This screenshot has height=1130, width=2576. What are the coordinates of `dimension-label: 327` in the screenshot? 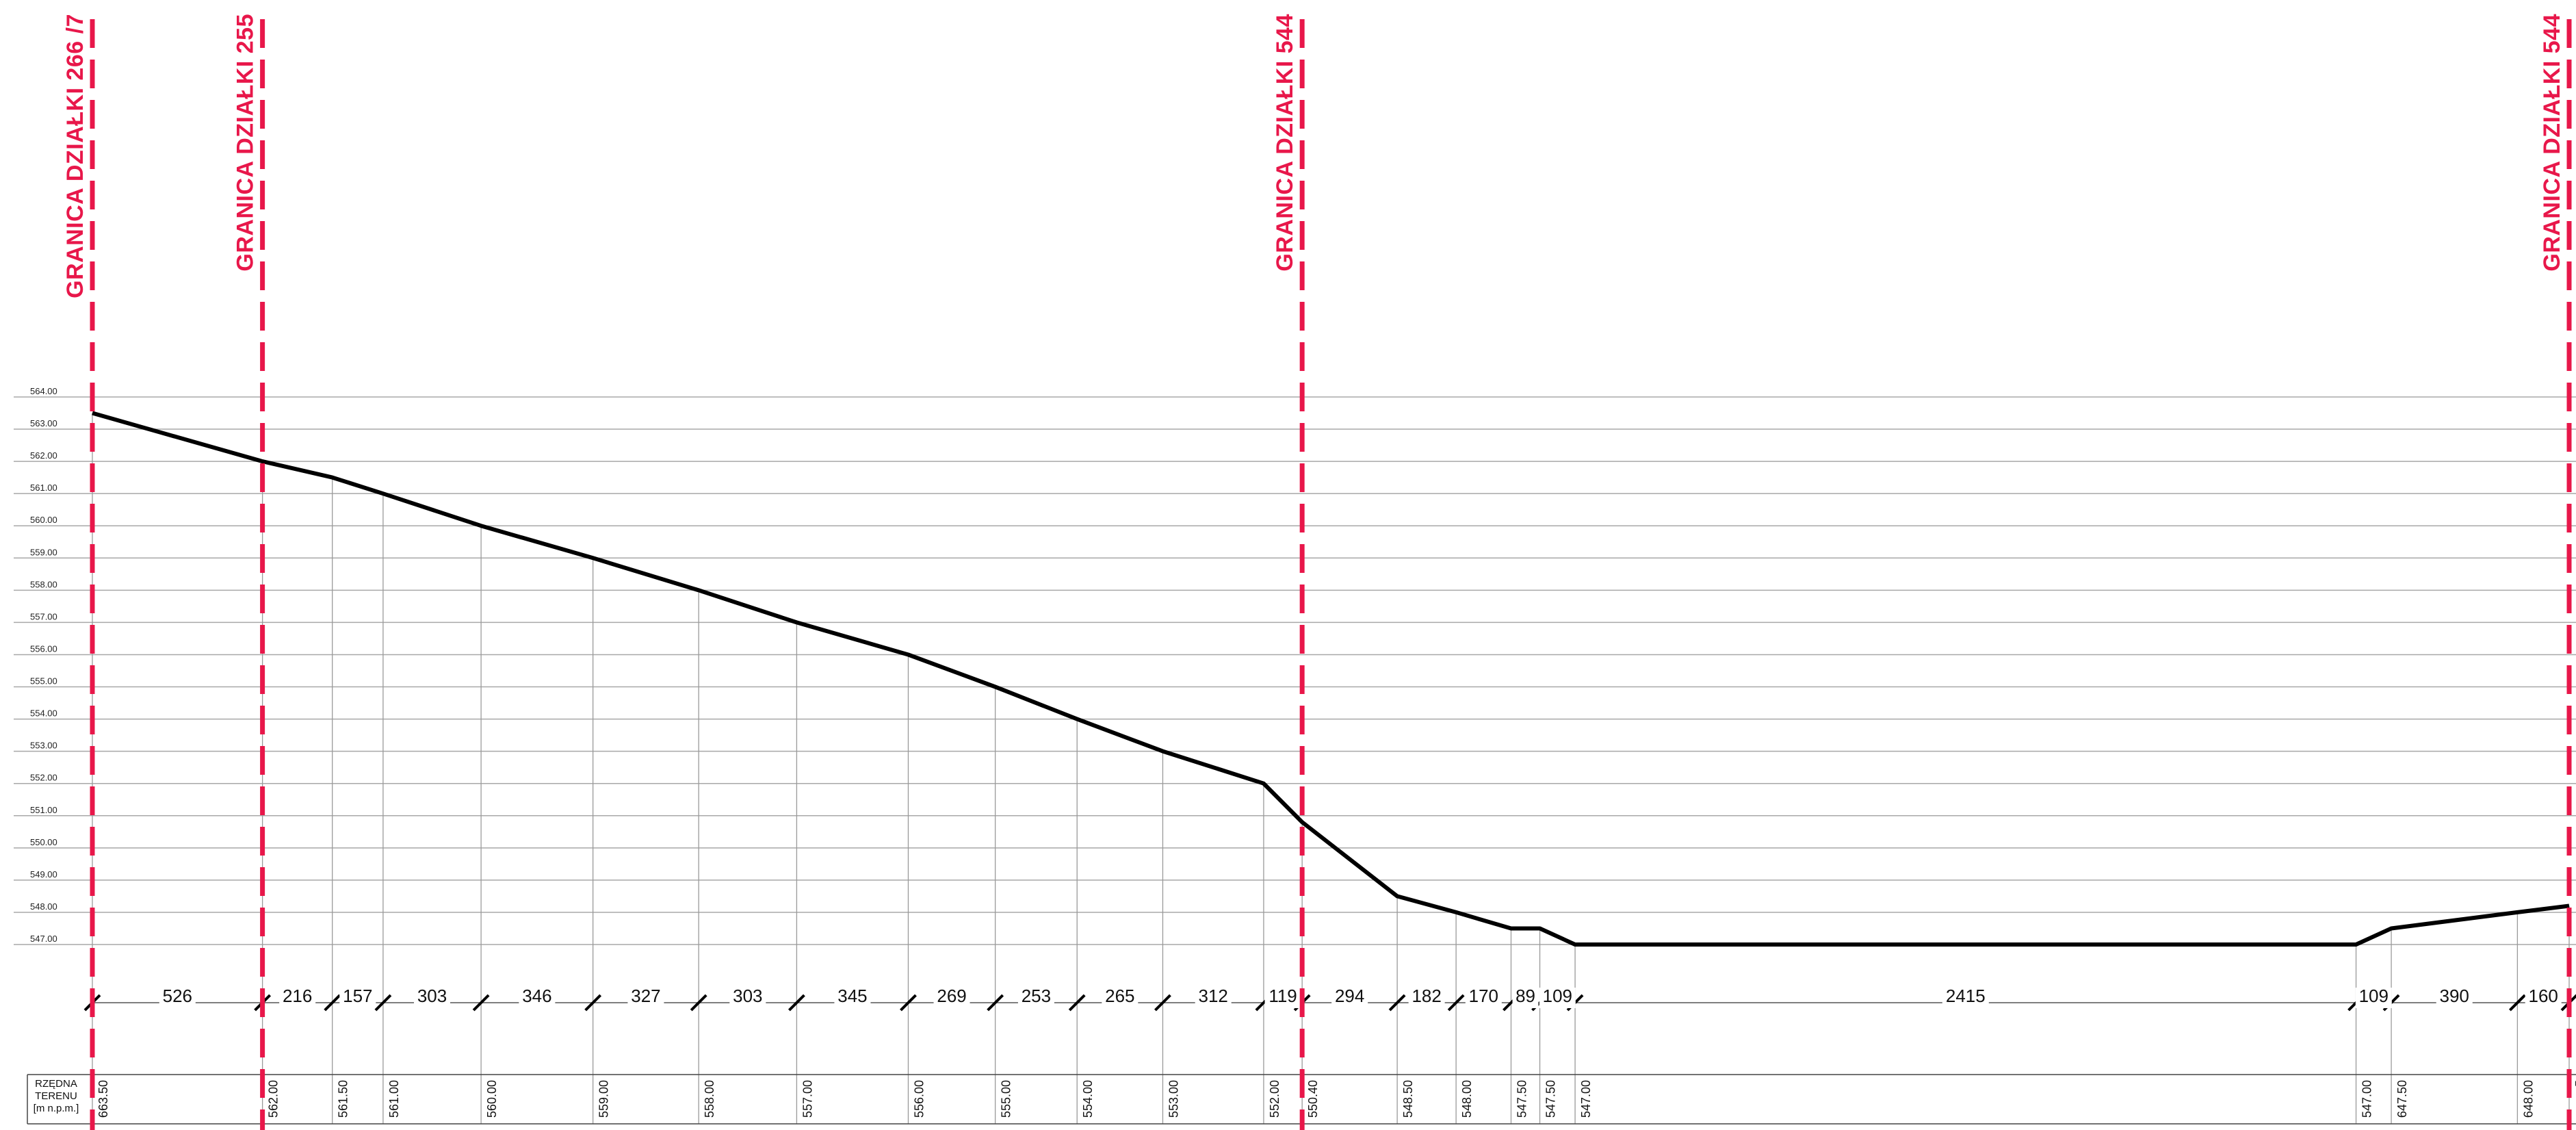 It's located at (645, 996).